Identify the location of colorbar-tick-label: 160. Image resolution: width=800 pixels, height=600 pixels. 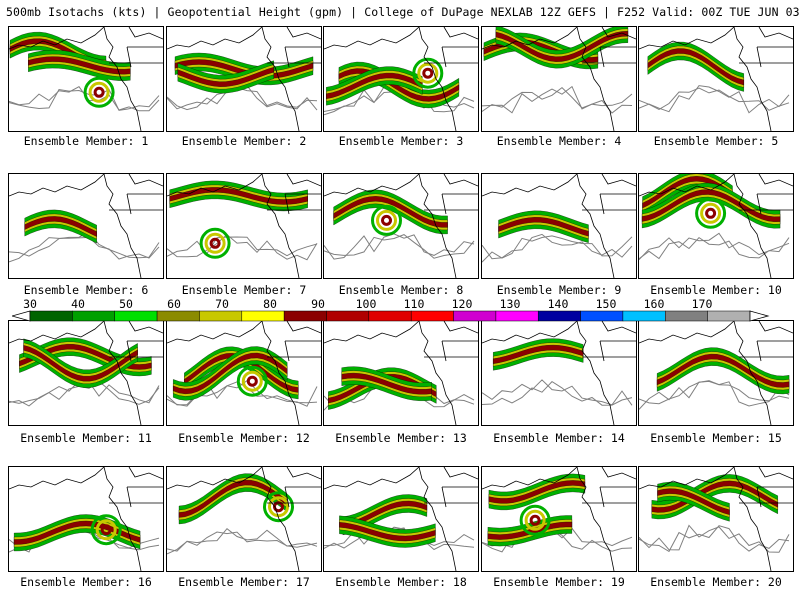
(654, 304).